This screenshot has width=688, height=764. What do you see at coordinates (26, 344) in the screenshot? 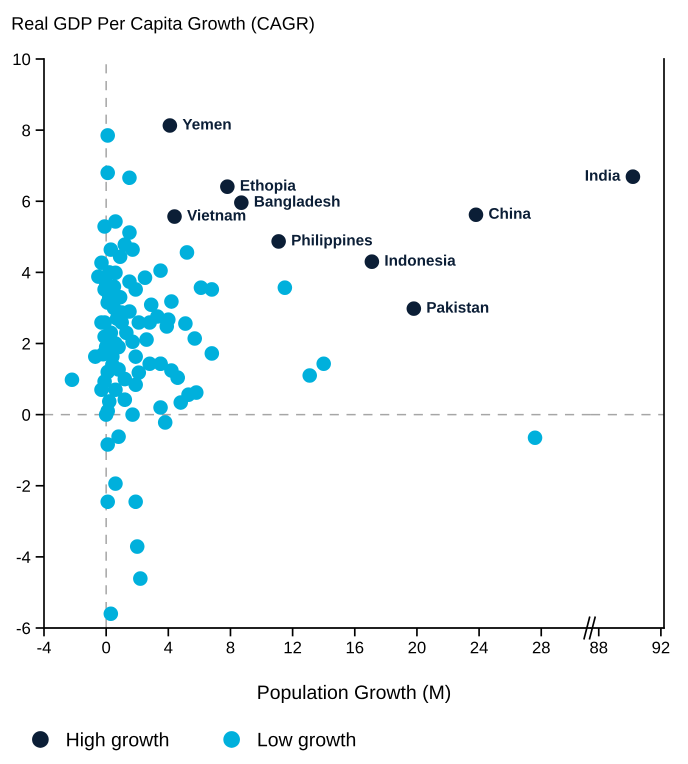
I see `y-tick-label: 2` at bounding box center [26, 344].